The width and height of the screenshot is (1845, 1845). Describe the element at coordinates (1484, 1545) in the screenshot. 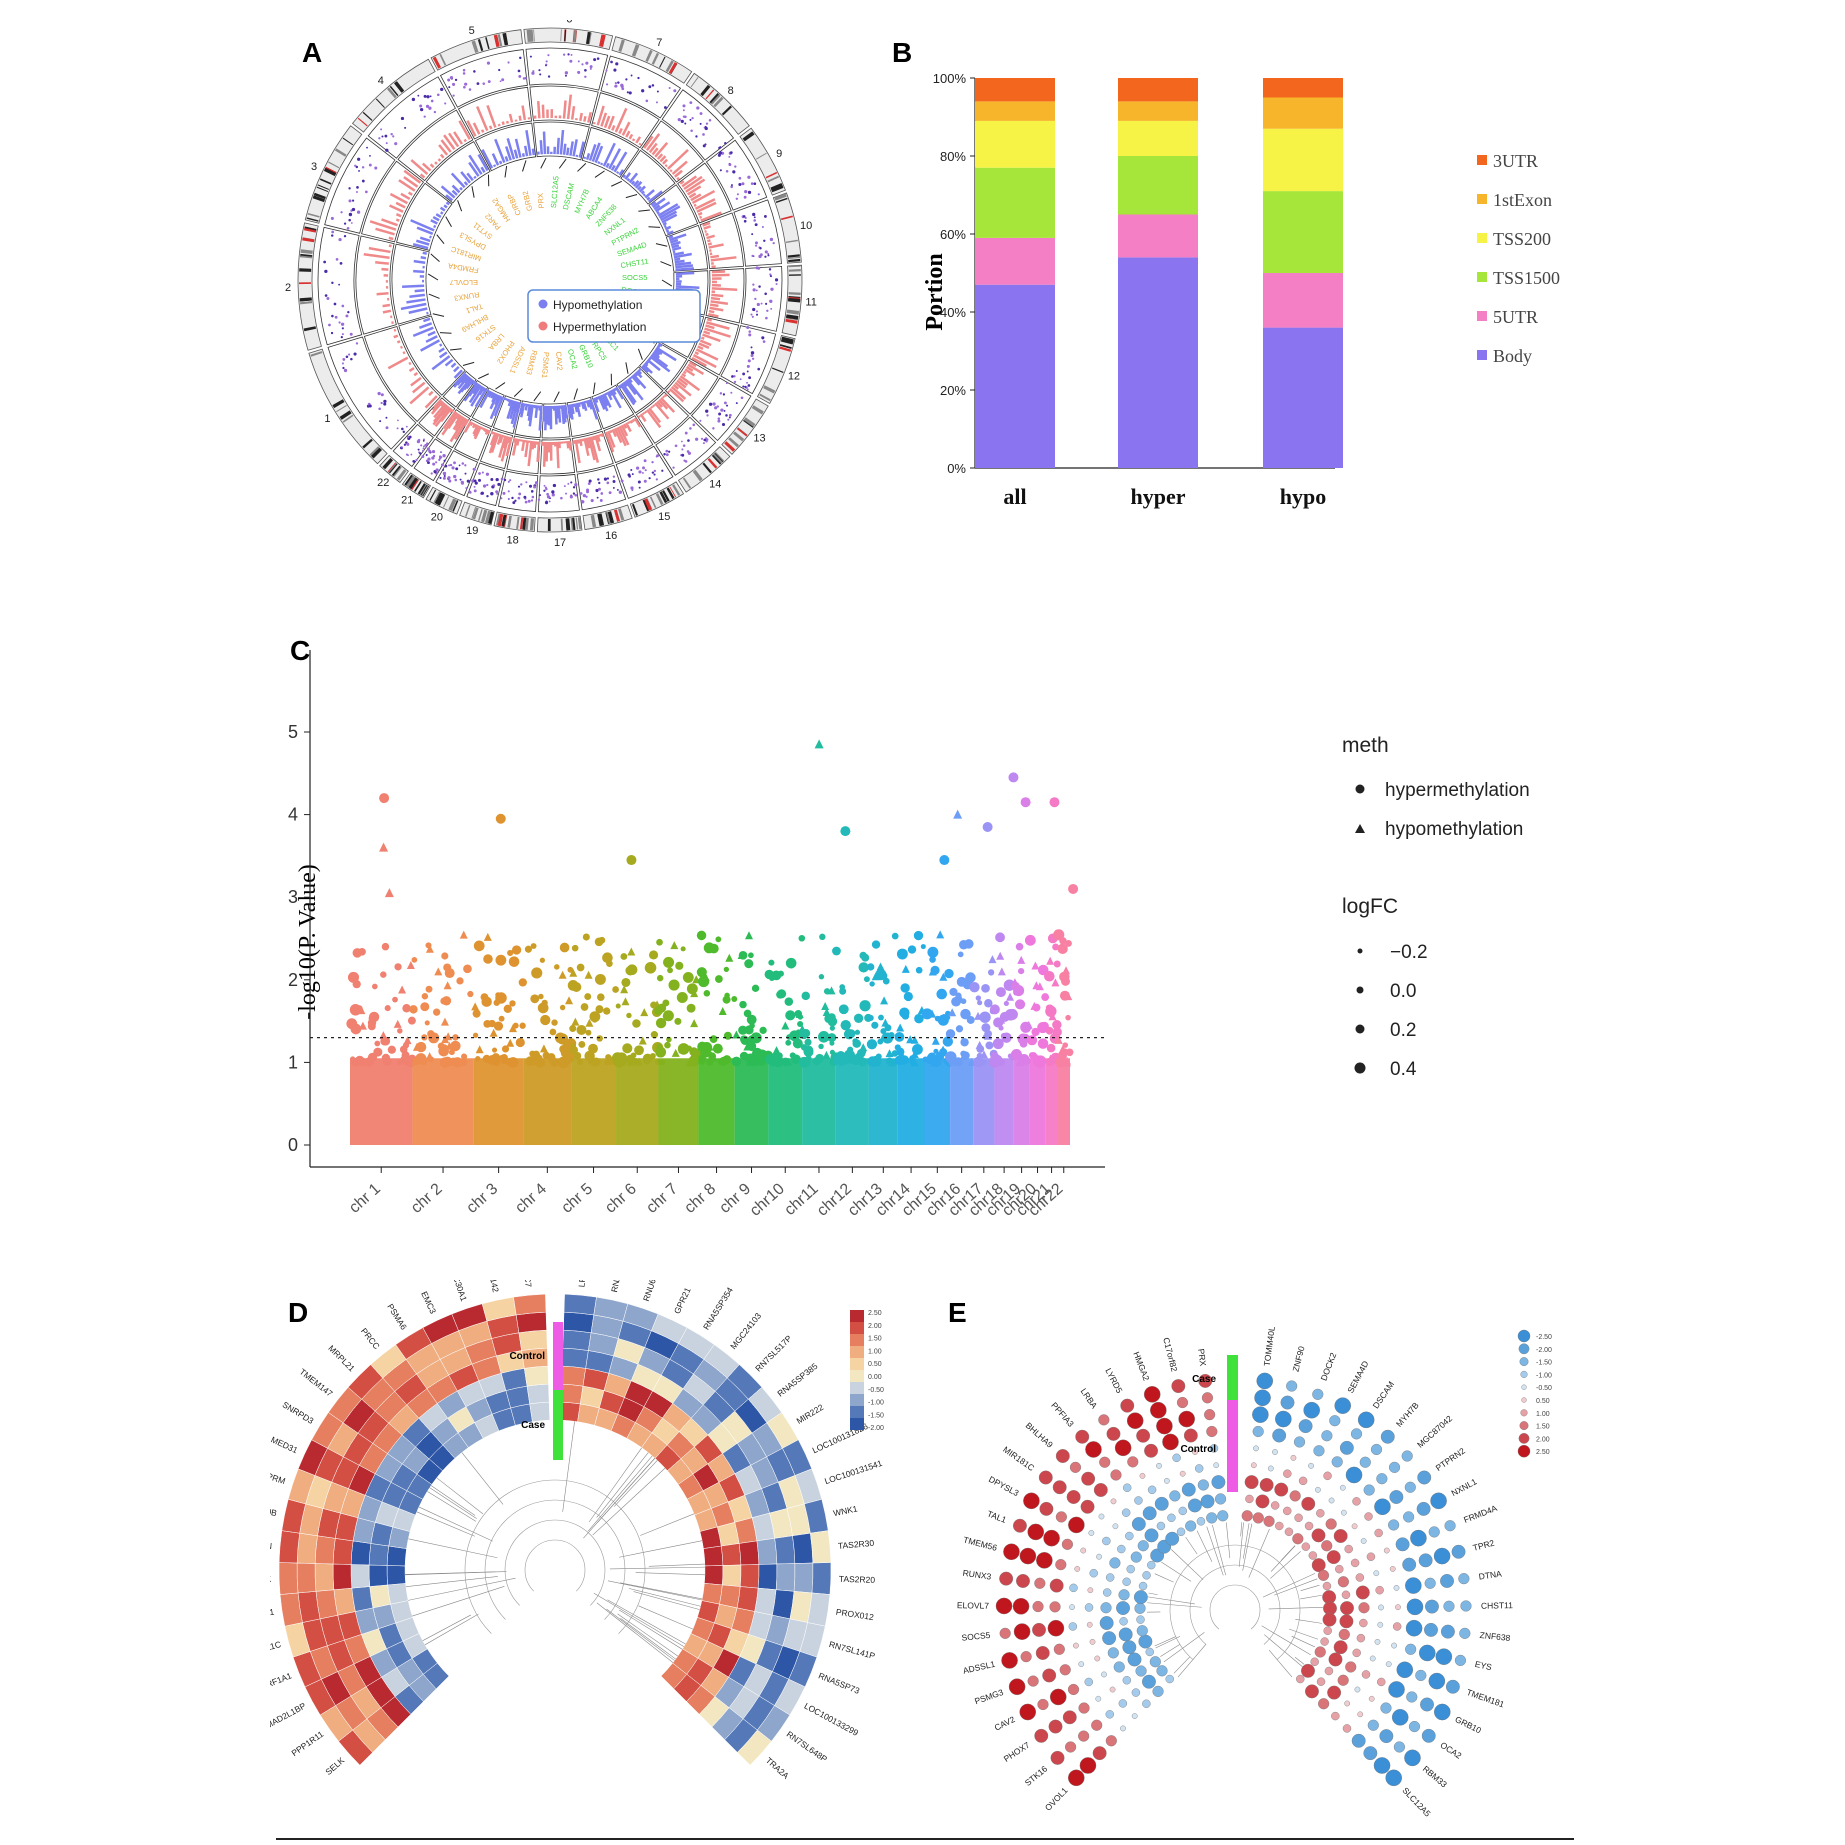

I see `gene-label: TPR2` at that location.